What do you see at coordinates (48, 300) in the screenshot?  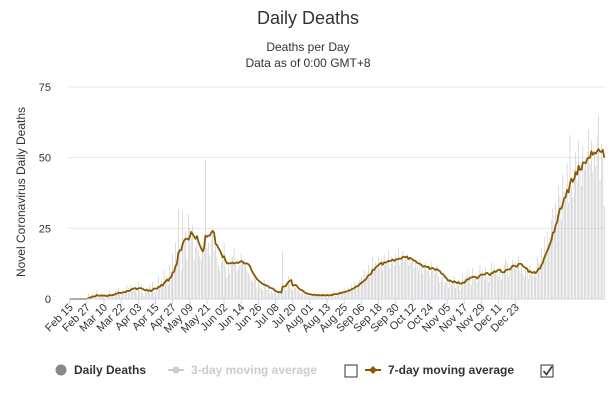 I see `y-tick-label: 0` at bounding box center [48, 300].